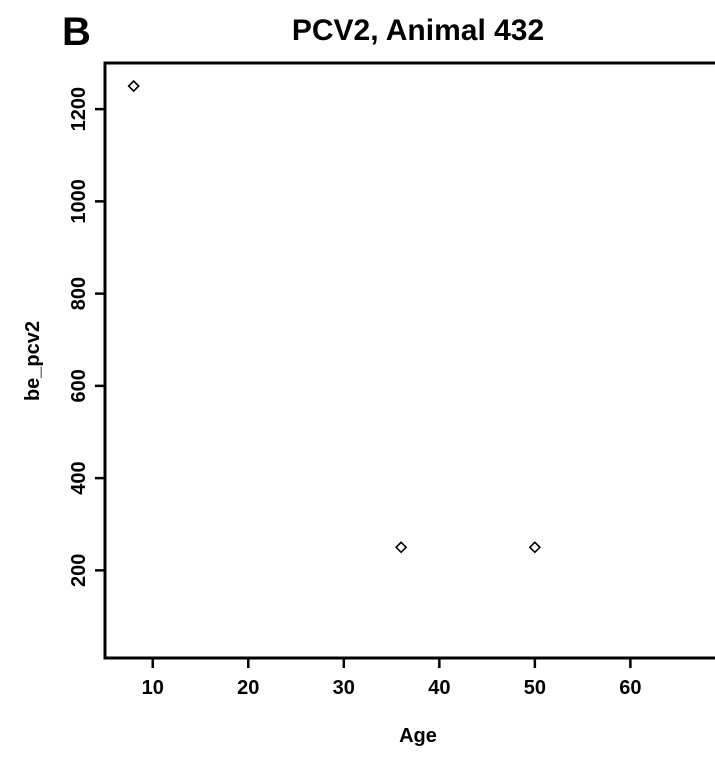  What do you see at coordinates (76, 32) in the screenshot?
I see `panel-label: B` at bounding box center [76, 32].